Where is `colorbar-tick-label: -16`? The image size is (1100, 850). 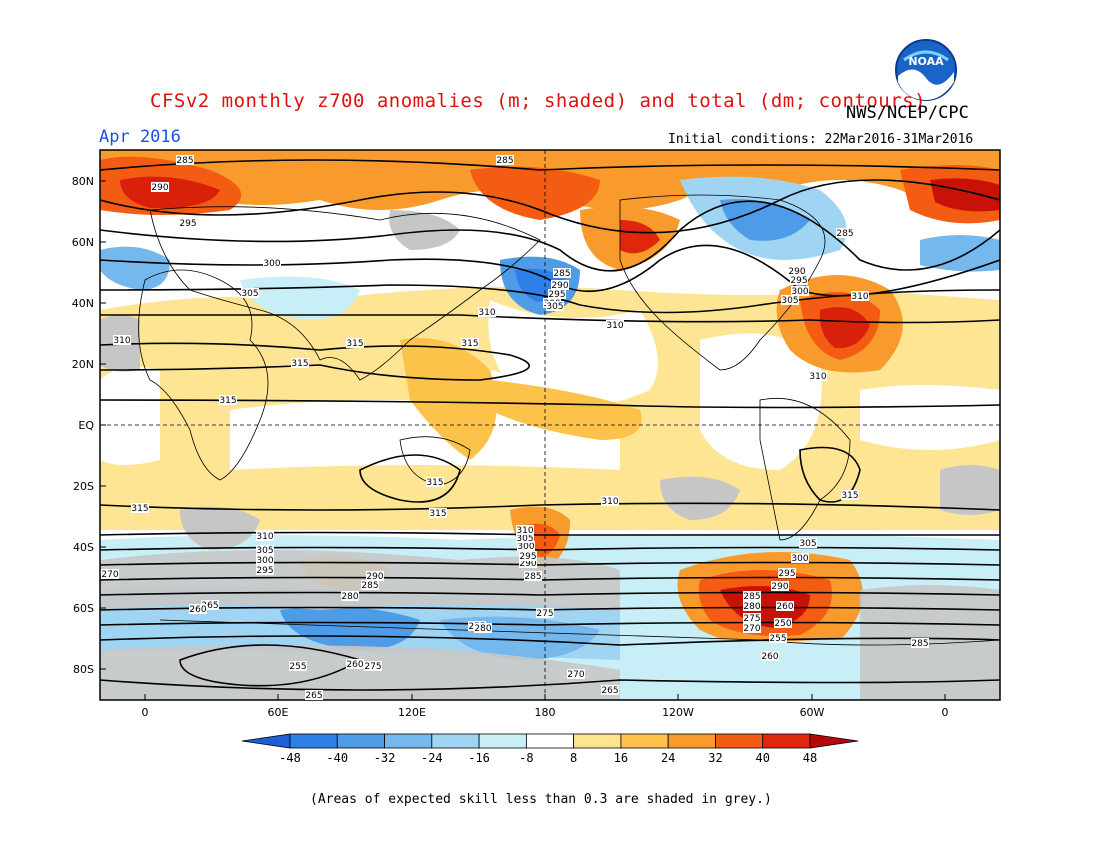
colorbar-tick-label: -16 is located at coordinates (479, 758).